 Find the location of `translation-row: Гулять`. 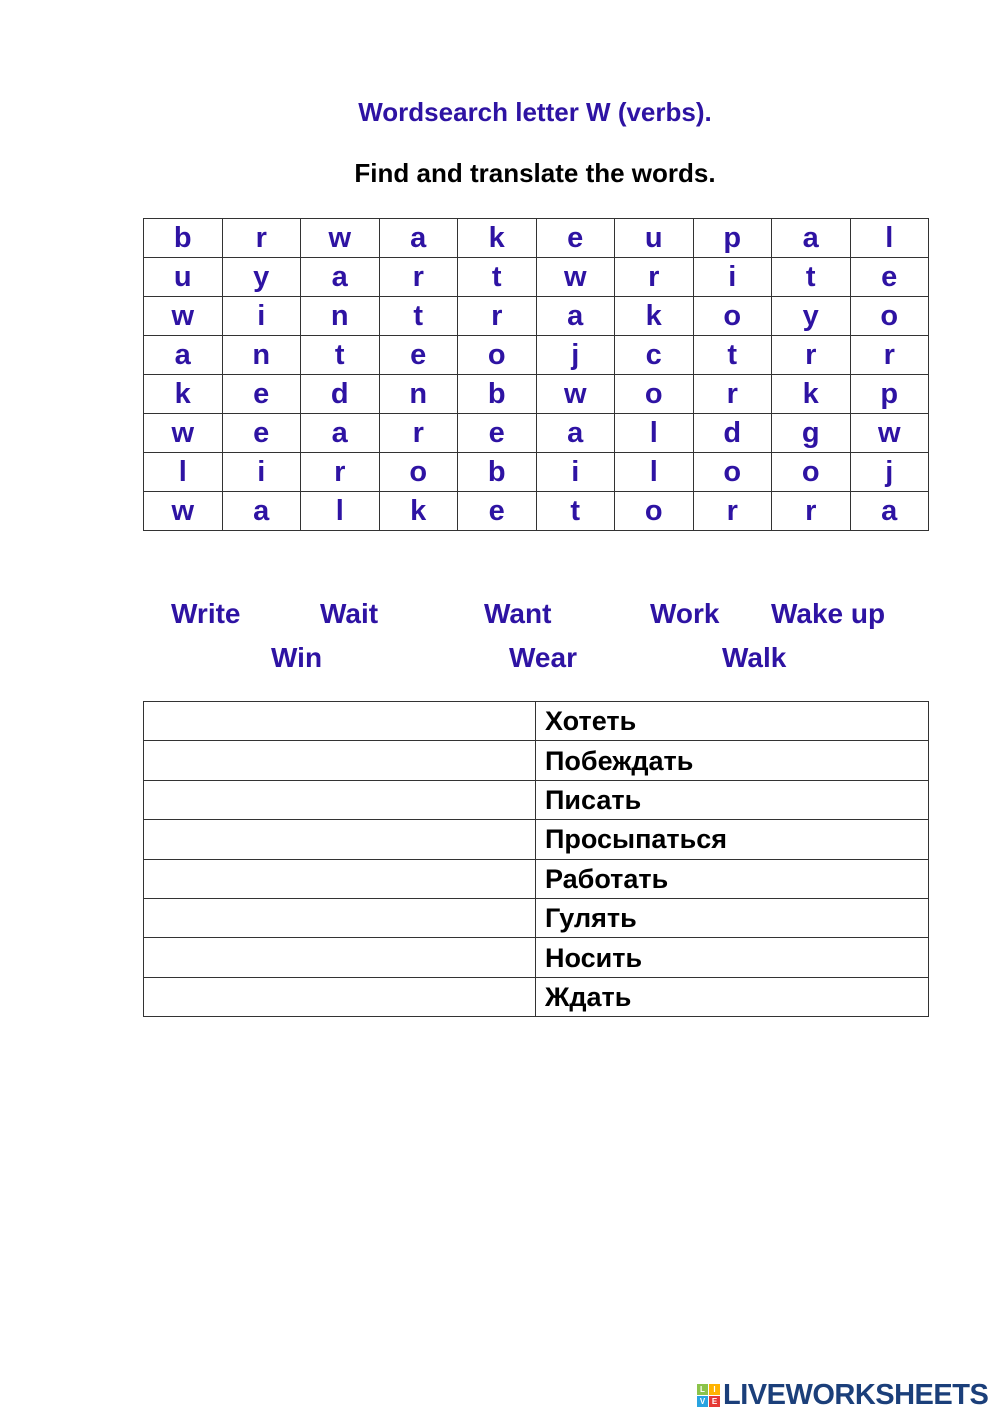

translation-row: Гулять is located at coordinates (536, 918).